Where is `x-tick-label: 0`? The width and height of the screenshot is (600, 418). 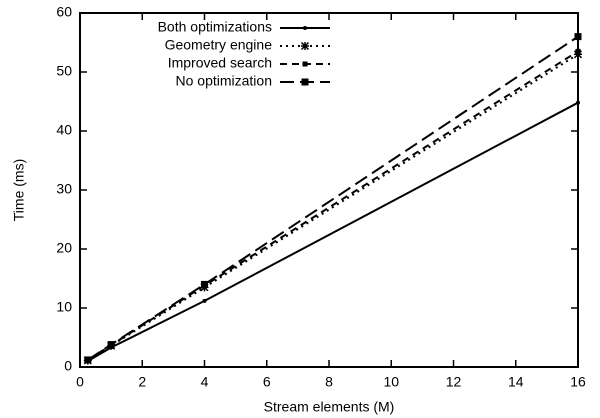 x-tick-label: 0 is located at coordinates (80, 382).